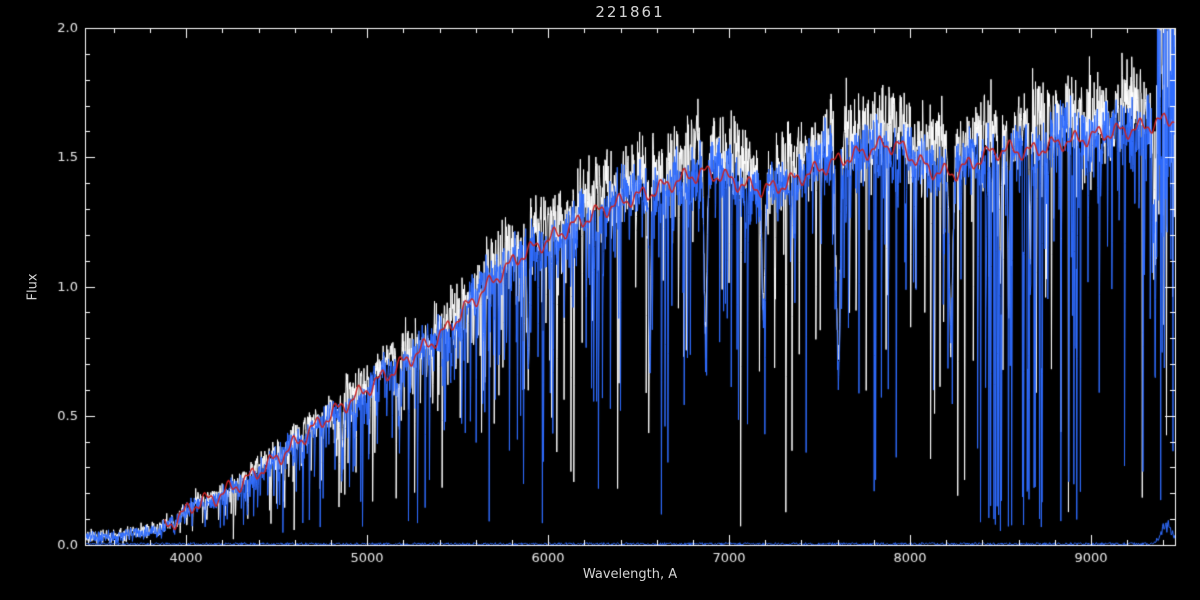 The width and height of the screenshot is (1200, 600). I want to click on y-axis-label: Flux, so click(33, 287).